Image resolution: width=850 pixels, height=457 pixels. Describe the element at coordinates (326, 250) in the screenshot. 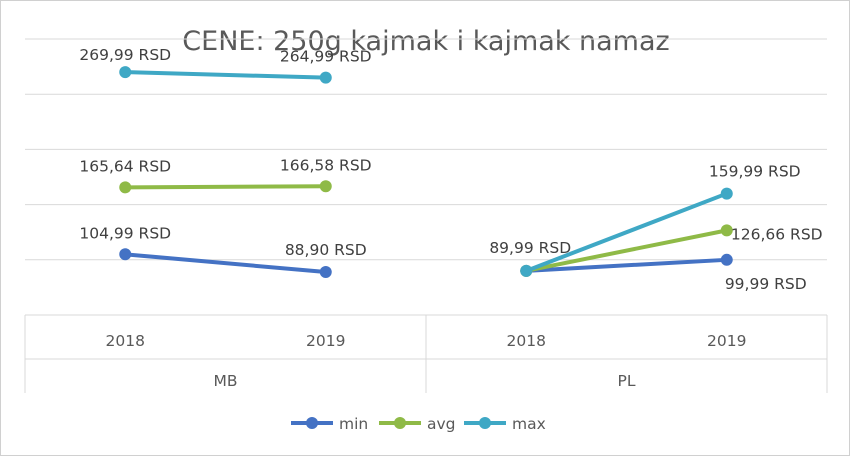

I see `data-label: 88,90 RSD` at that location.